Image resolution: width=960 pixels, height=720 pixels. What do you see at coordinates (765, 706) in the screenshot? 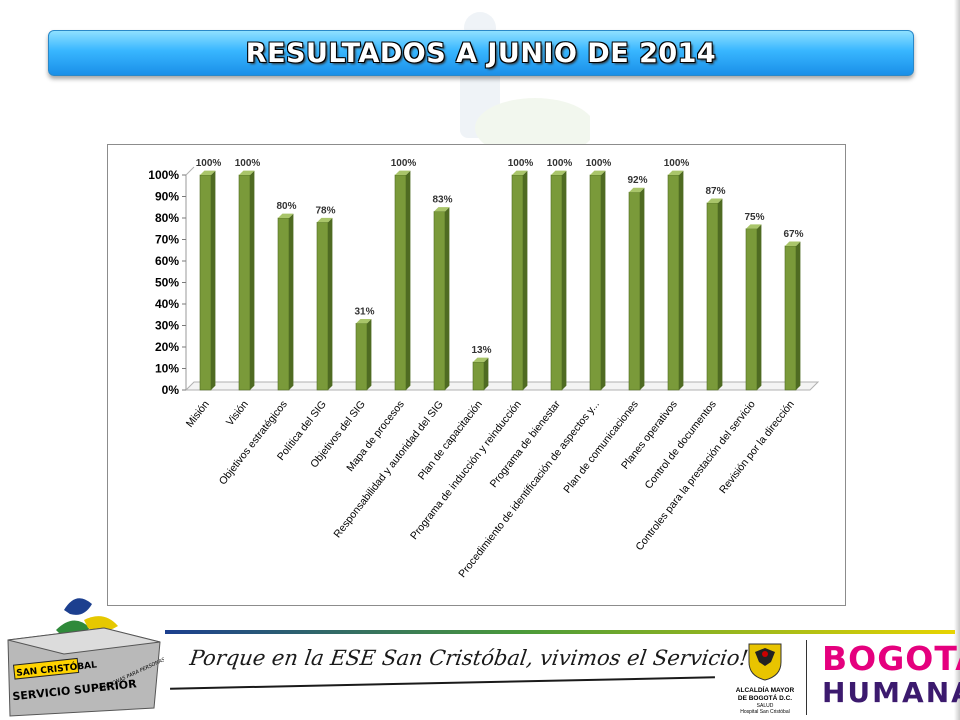
I see `alcaldia-line3: SALUD` at bounding box center [765, 706].